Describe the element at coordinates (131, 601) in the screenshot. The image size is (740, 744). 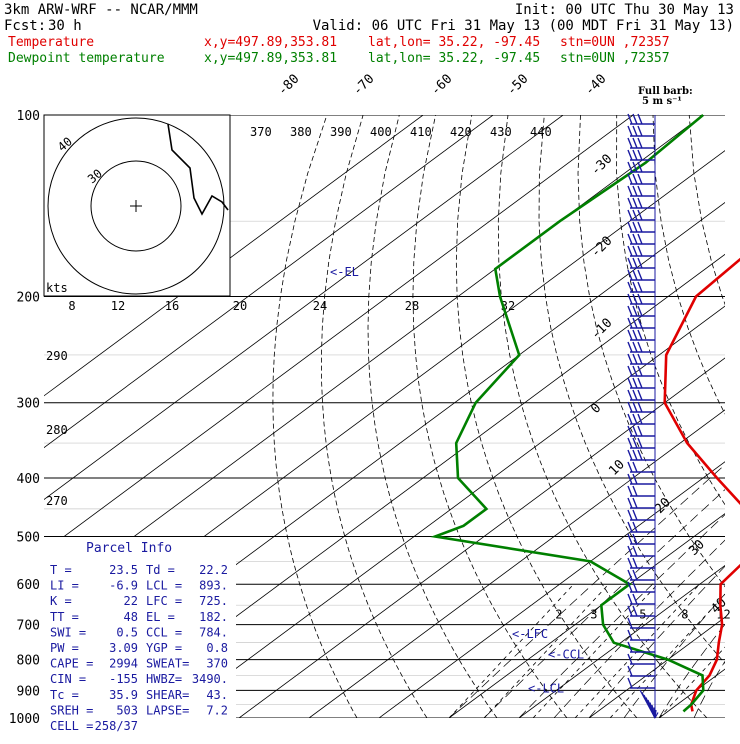
I see `parcel-value: 22` at that location.